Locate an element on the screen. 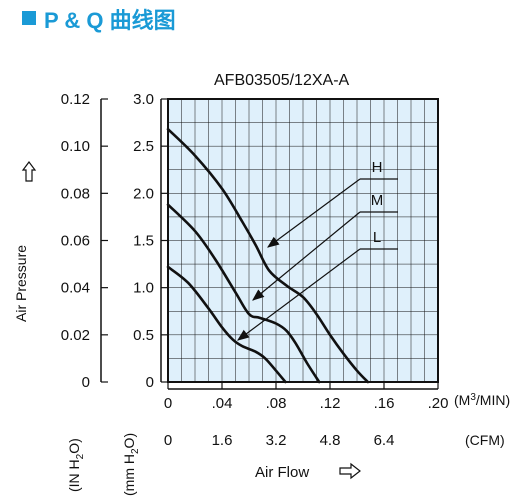 Image resolution: width=531 pixels, height=502 pixels. x-tick-label: .08 is located at coordinates (276, 403).